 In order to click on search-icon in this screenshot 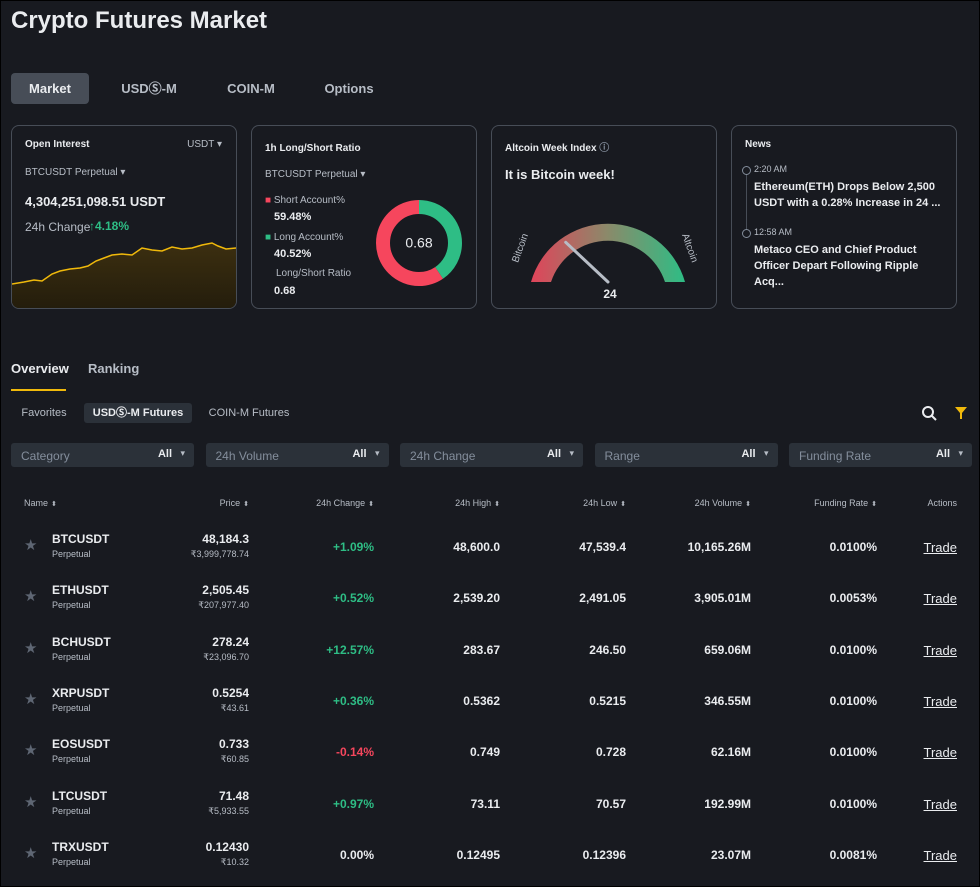, I will do `click(929, 413)`.